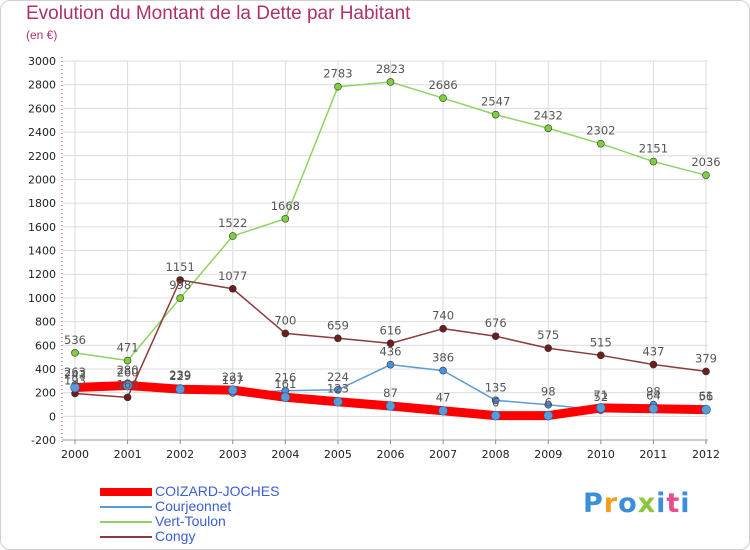  What do you see at coordinates (338, 454) in the screenshot?
I see `x-tick-label: 2005` at bounding box center [338, 454].